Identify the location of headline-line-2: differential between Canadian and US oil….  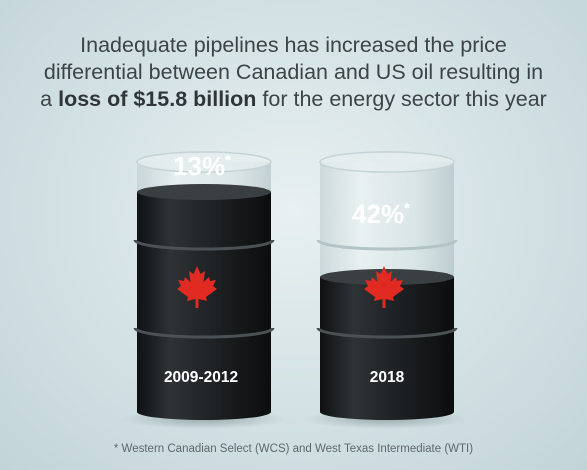
(293, 72).